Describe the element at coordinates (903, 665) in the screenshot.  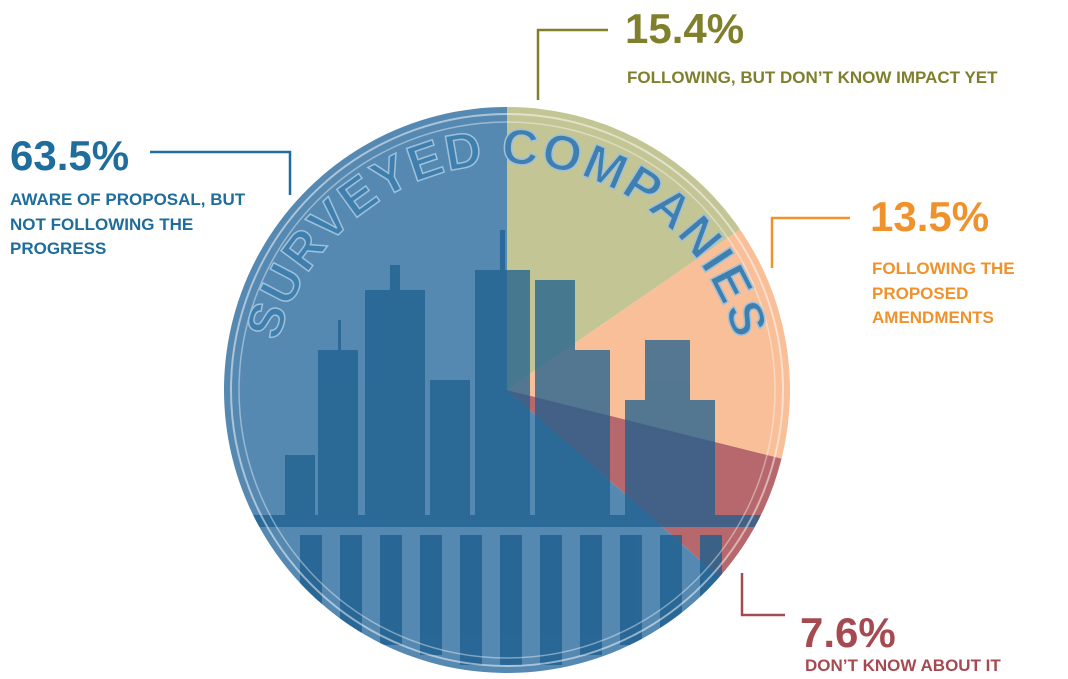
I see `slice-label: DON’T KNOW ABOUT IT` at that location.